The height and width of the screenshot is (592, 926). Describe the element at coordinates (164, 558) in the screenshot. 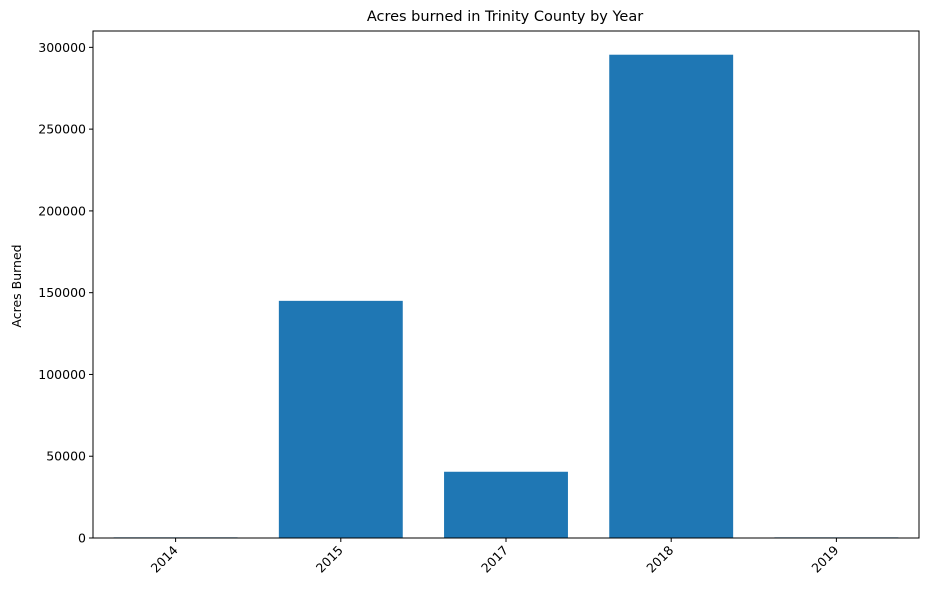

I see `x-tick-label-2014: 2014` at that location.